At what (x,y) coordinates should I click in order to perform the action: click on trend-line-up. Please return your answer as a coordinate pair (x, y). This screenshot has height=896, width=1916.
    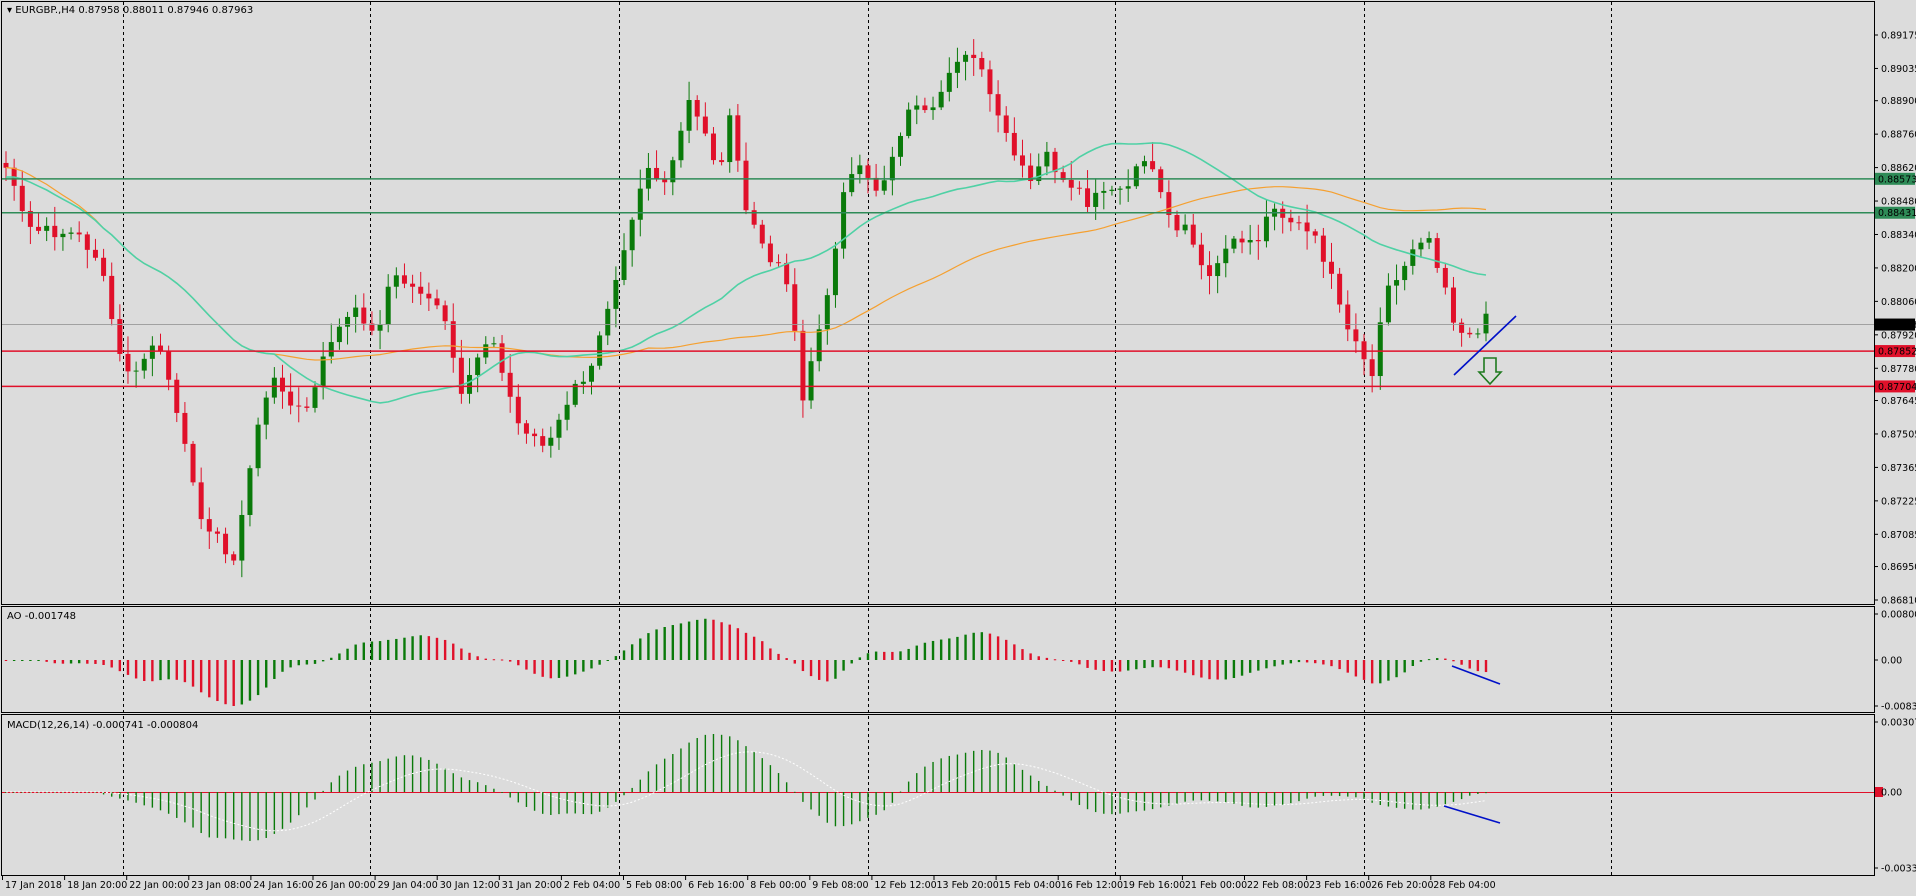
    Looking at the image, I should click on (1485, 345).